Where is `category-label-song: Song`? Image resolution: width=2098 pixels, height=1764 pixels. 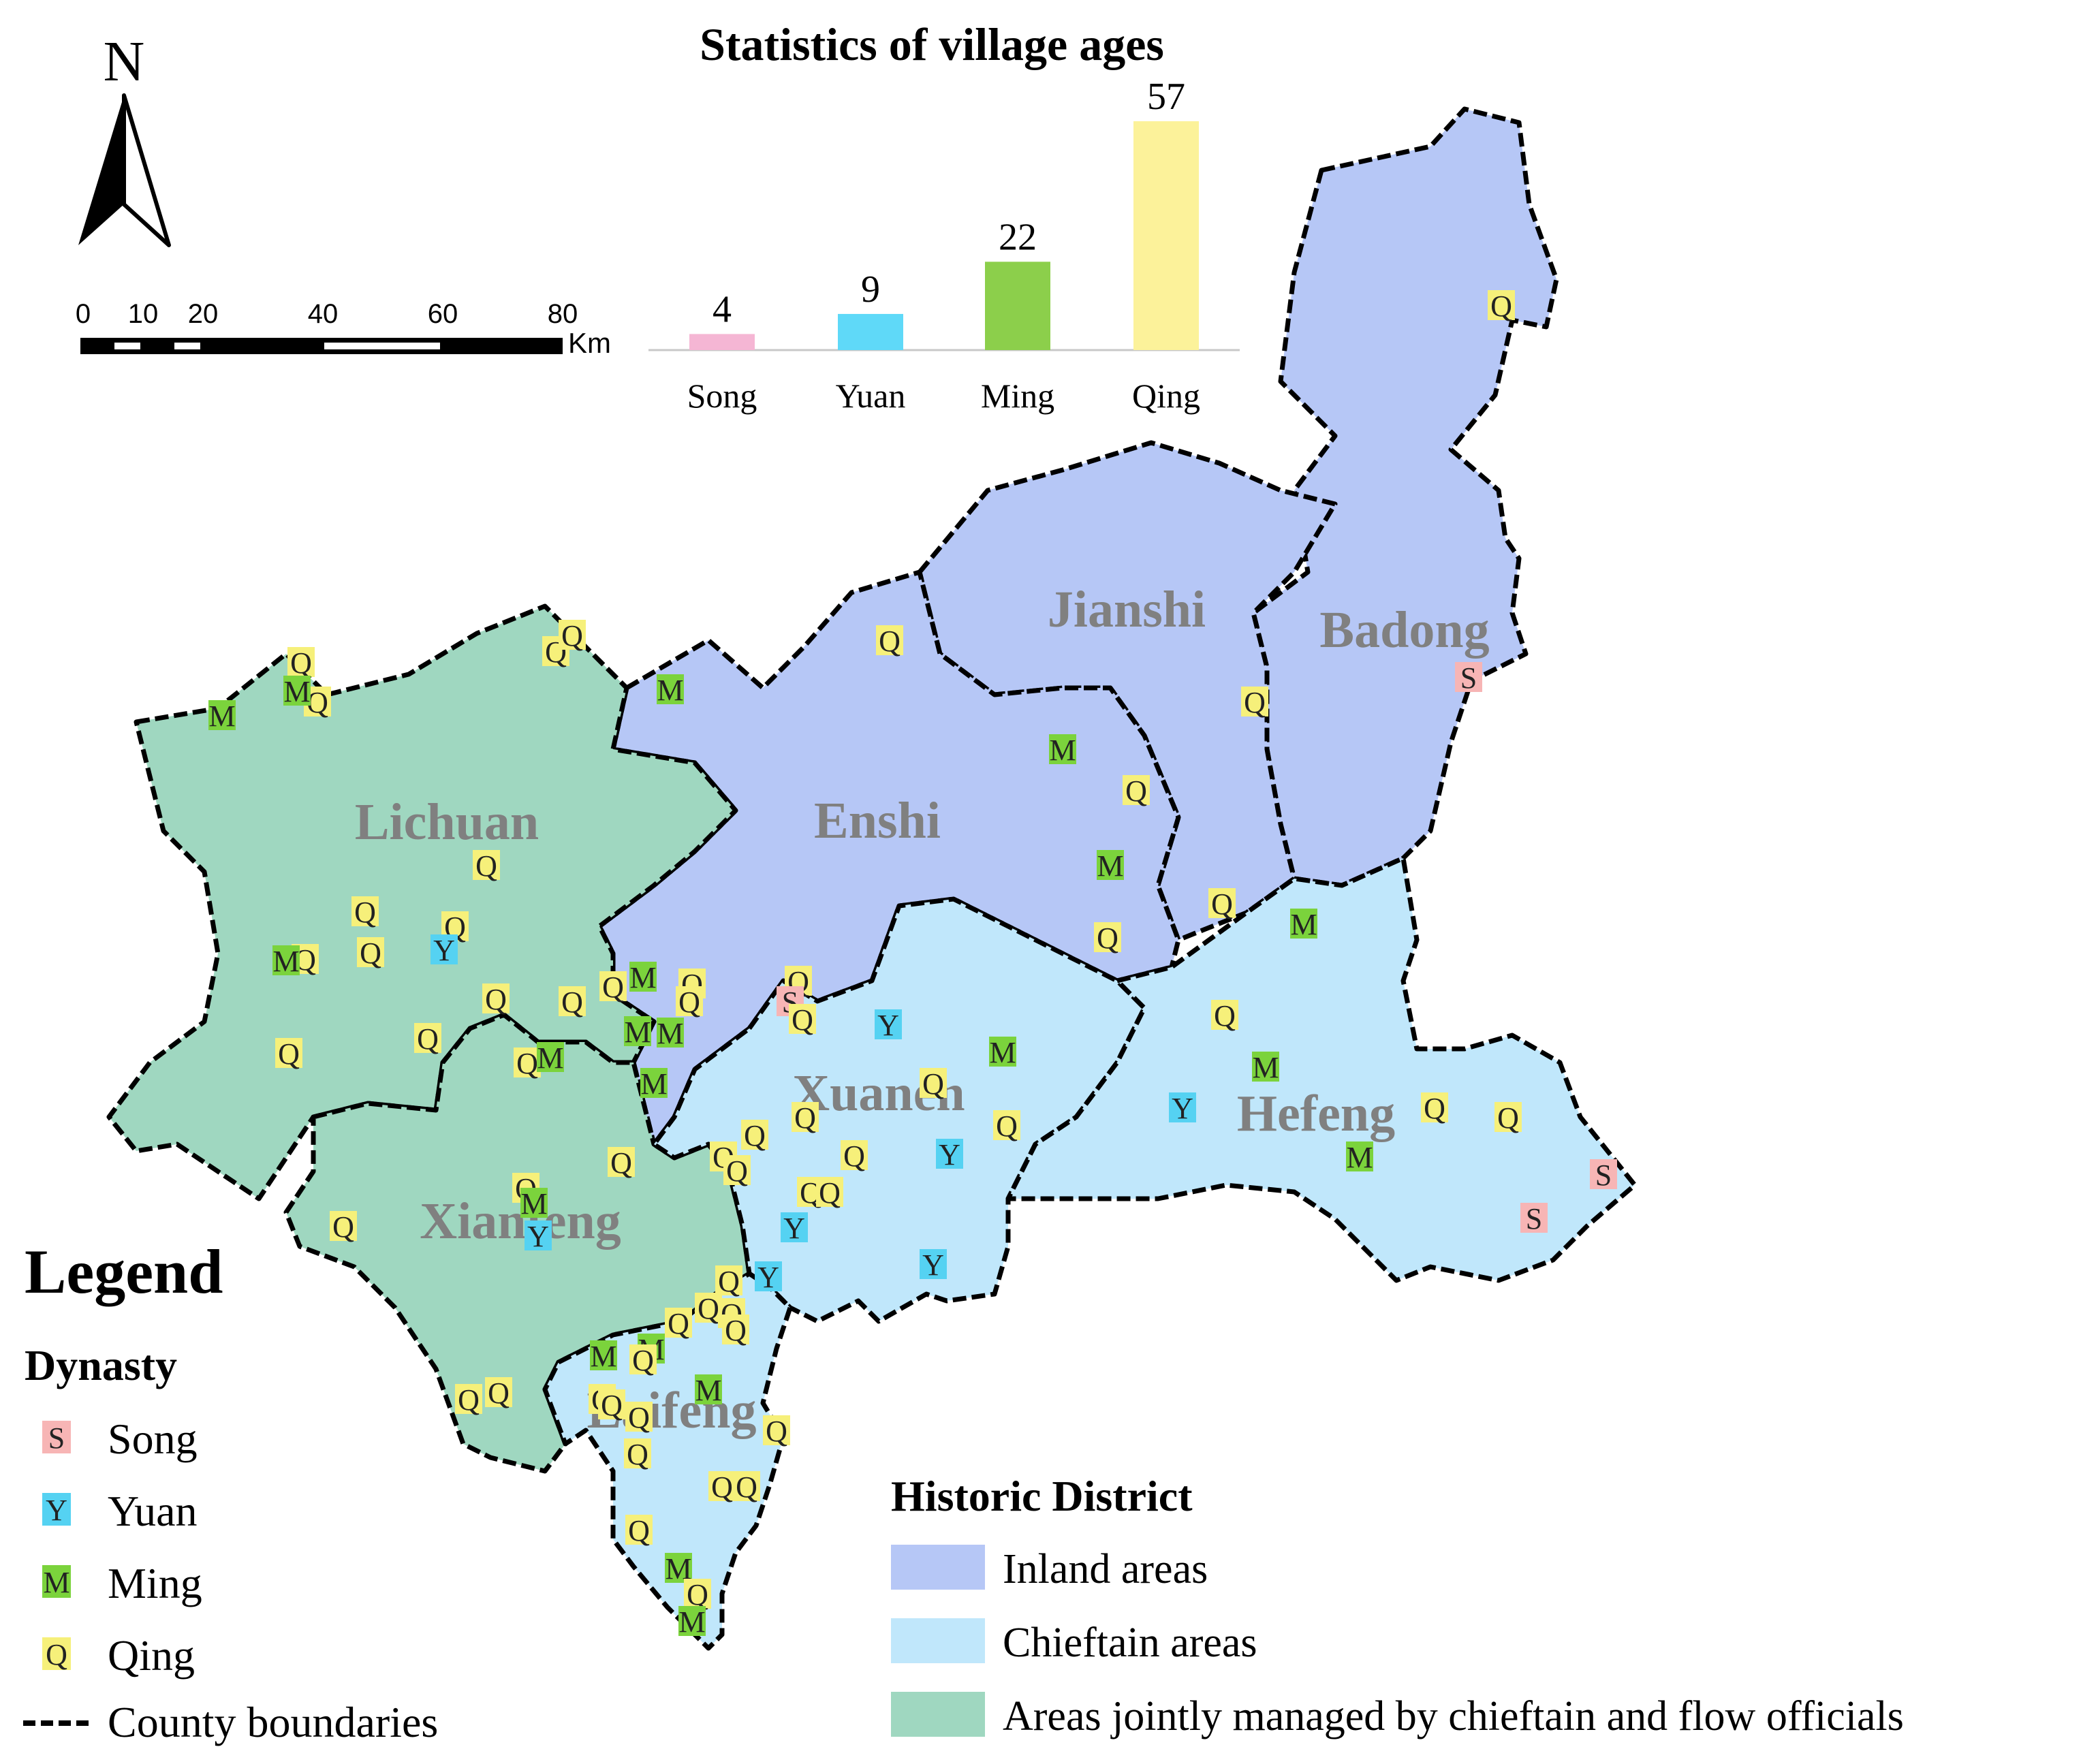 category-label-song: Song is located at coordinates (722, 396).